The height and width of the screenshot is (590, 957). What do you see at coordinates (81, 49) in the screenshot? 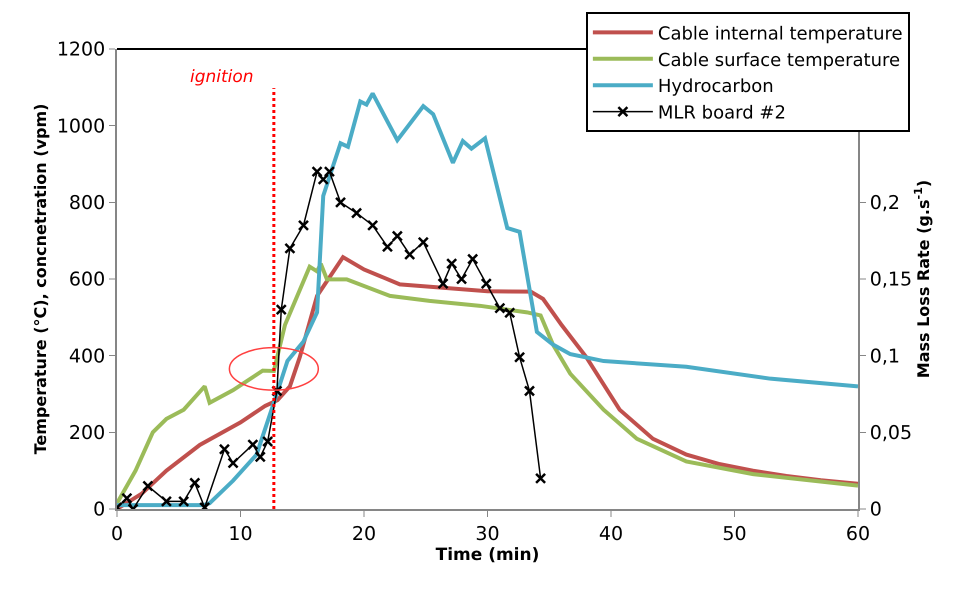
I see `y-tick-label: 1200` at bounding box center [81, 49].